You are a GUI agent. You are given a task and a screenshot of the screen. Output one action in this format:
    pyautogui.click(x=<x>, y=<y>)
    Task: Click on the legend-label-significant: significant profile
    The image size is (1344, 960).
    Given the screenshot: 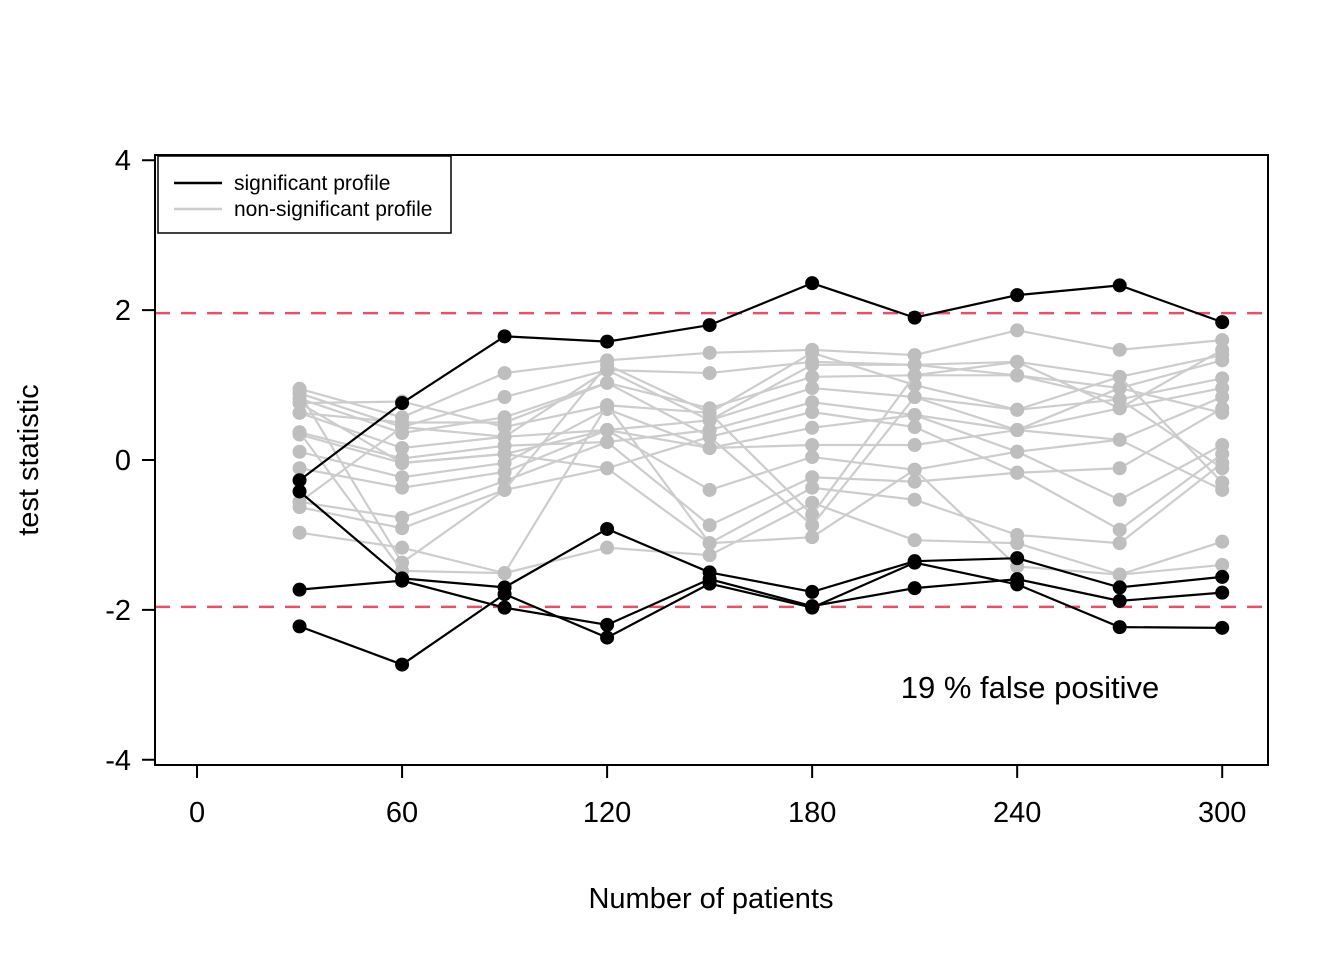 What is the action you would take?
    pyautogui.click(x=312, y=183)
    